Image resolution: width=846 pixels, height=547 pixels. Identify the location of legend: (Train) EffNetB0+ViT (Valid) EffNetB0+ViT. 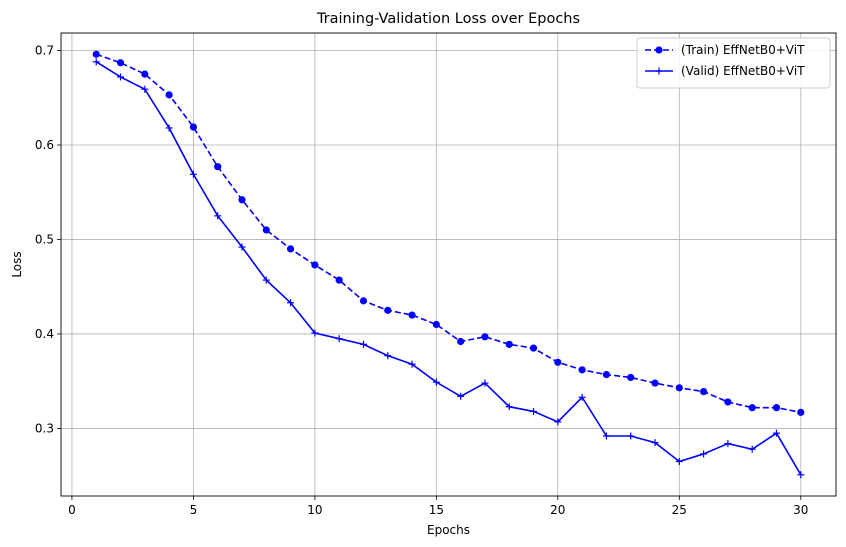
(733, 63).